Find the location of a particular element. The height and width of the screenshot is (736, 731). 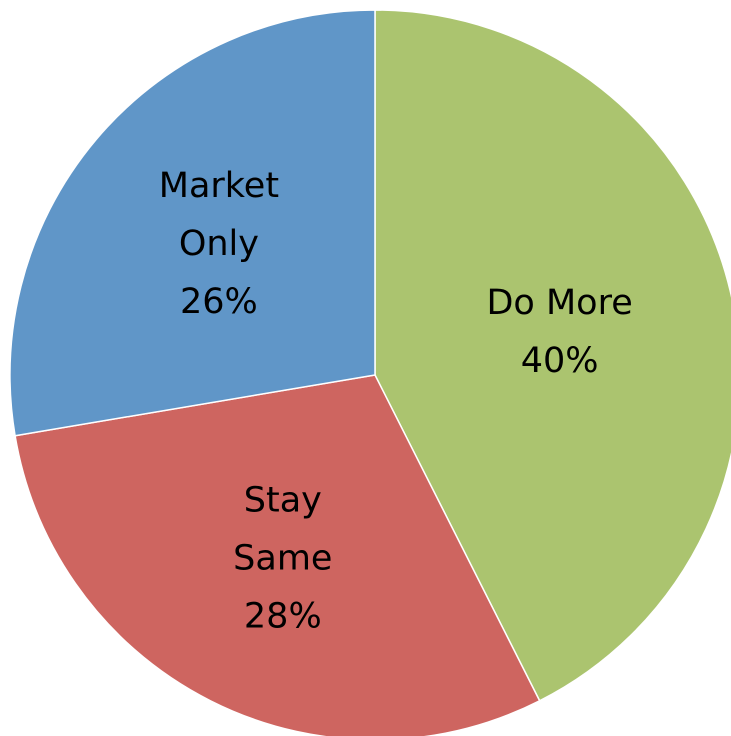

pie-label-line: Do More is located at coordinates (559, 303).